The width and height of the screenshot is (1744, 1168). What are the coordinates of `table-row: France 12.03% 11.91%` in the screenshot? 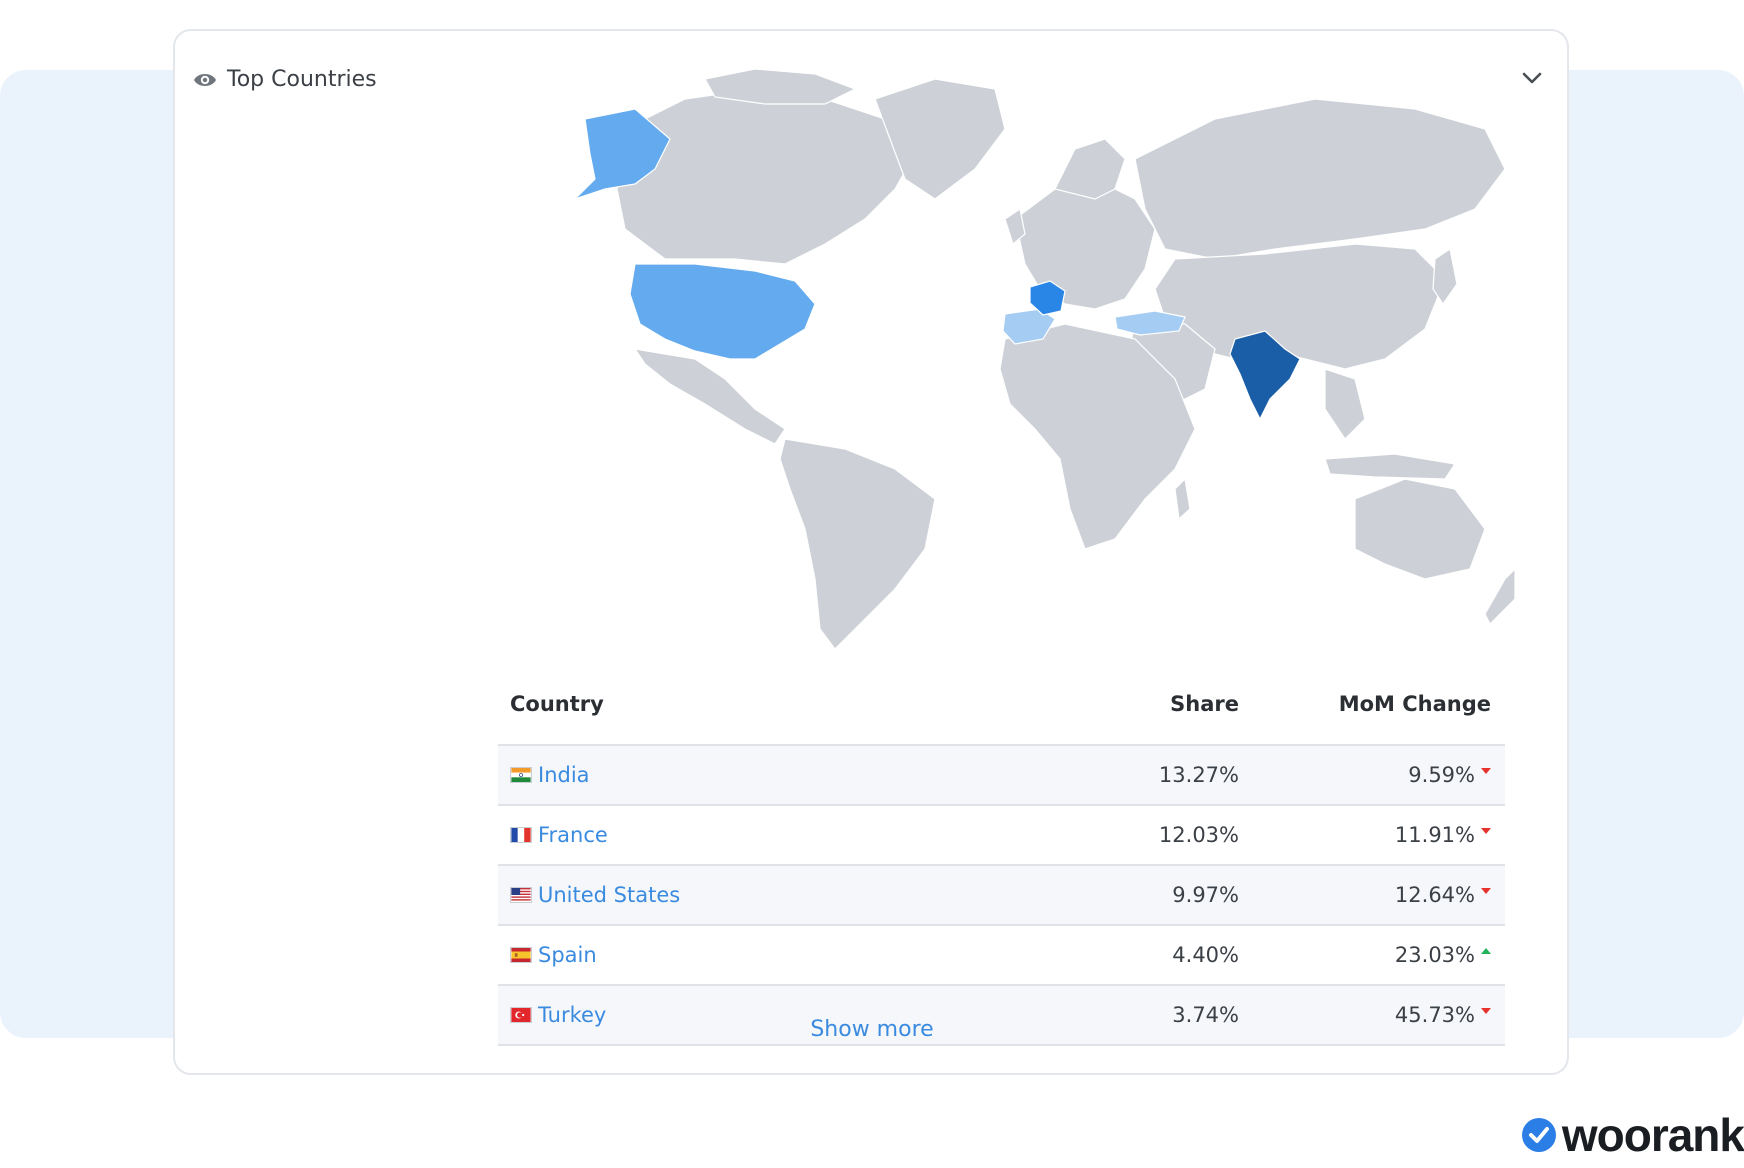 It's located at (1001, 836).